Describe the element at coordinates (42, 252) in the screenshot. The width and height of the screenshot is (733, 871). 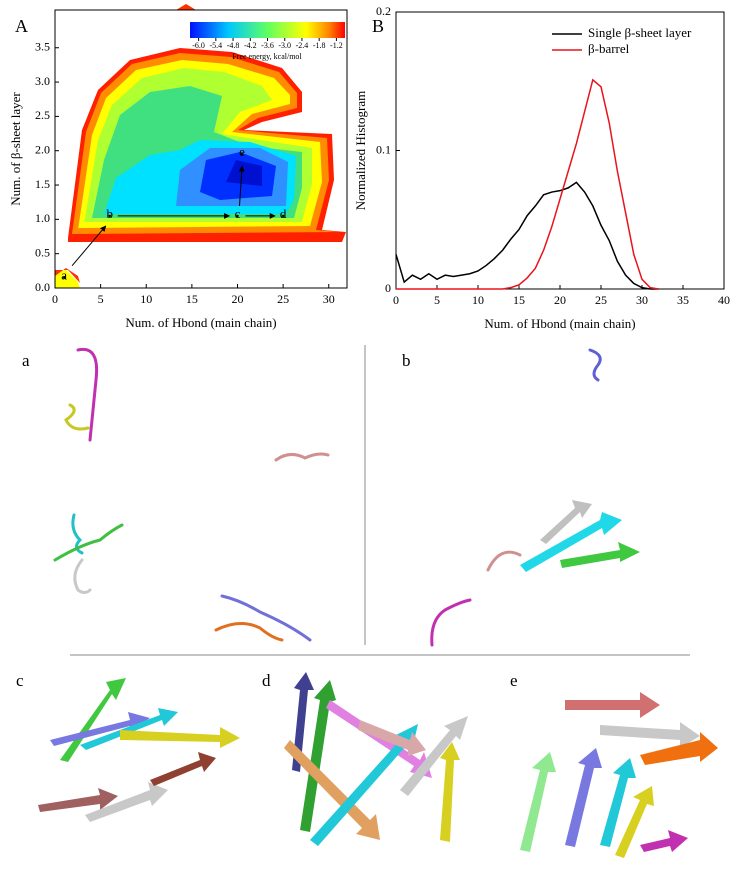
I see `y-tick-label: 0.5` at that location.